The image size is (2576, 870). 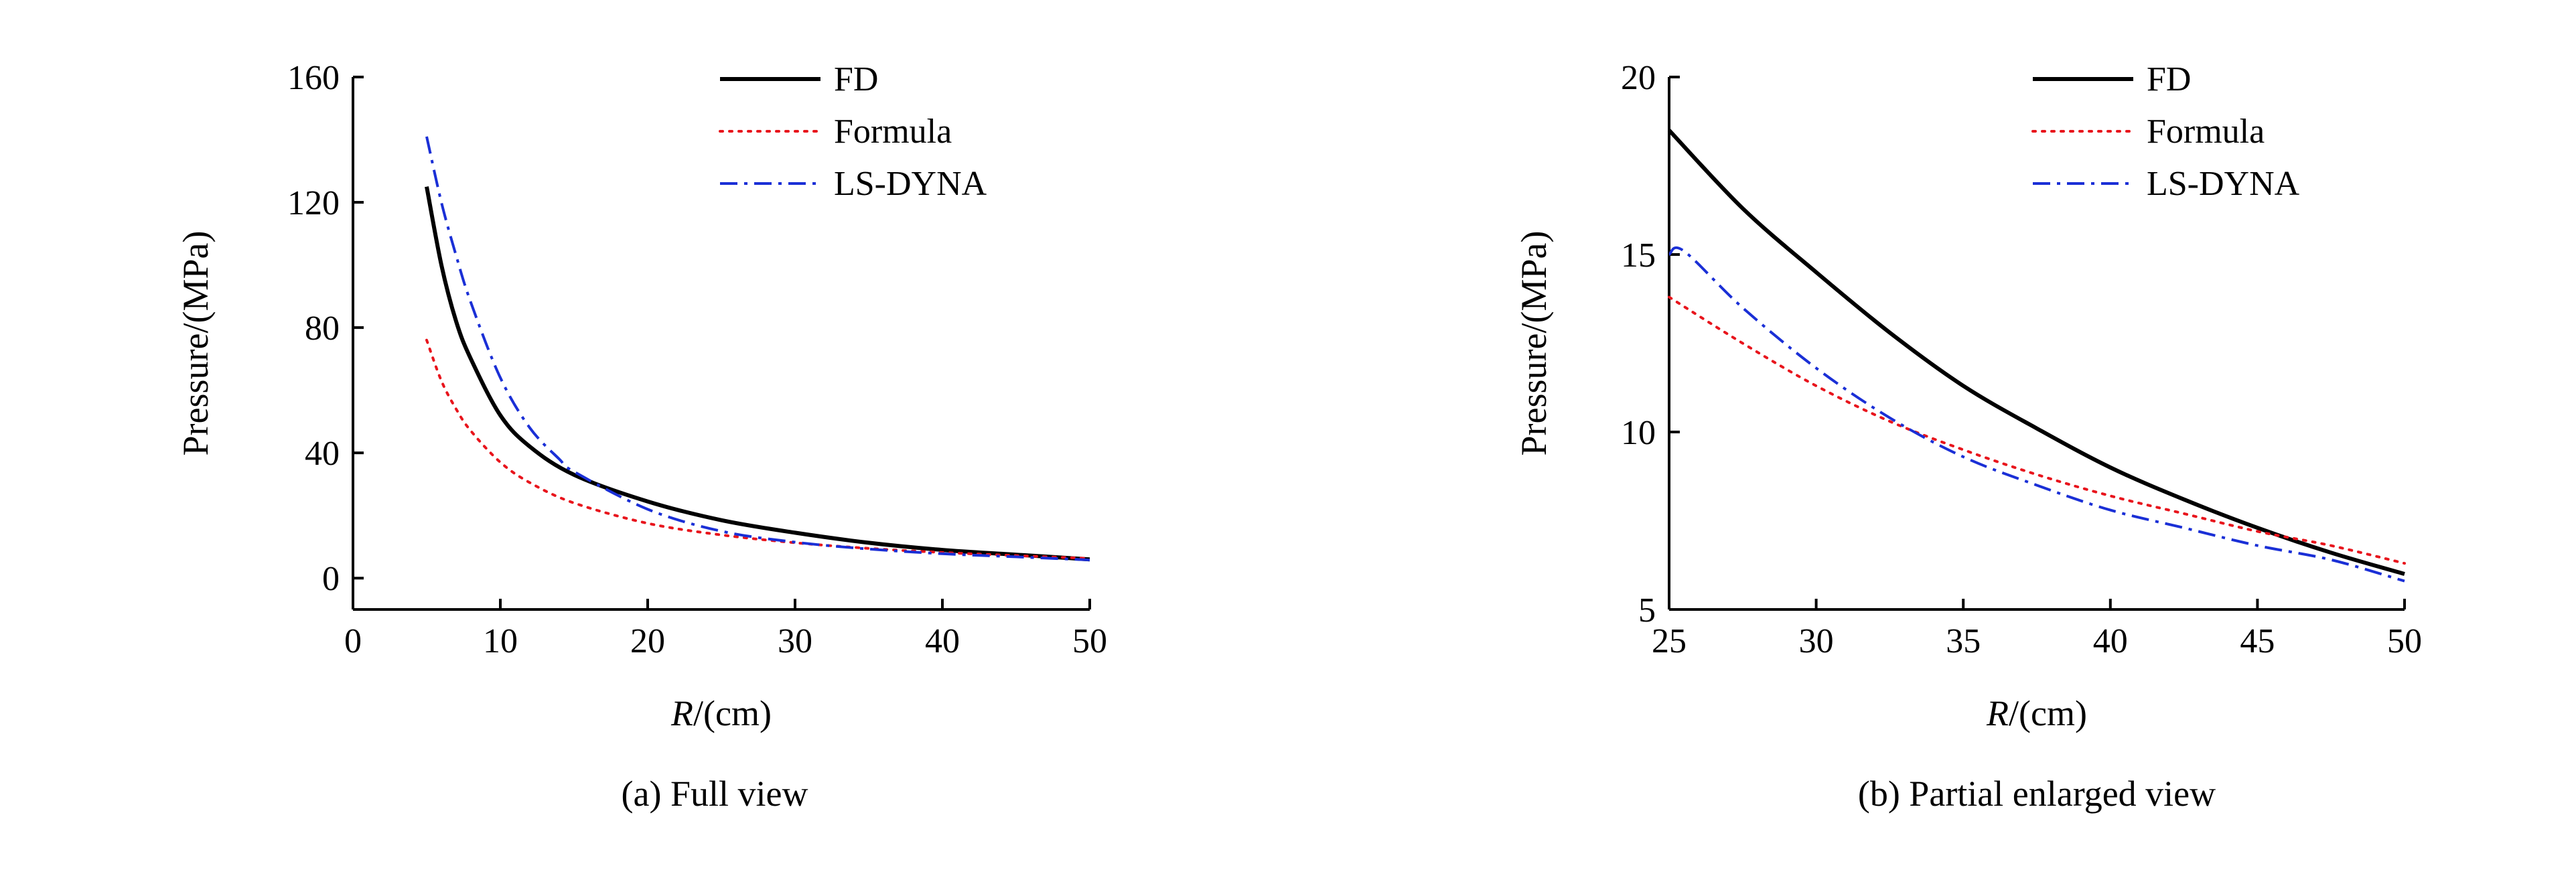 I want to click on y-tick-label: 20, so click(x=1638, y=78).